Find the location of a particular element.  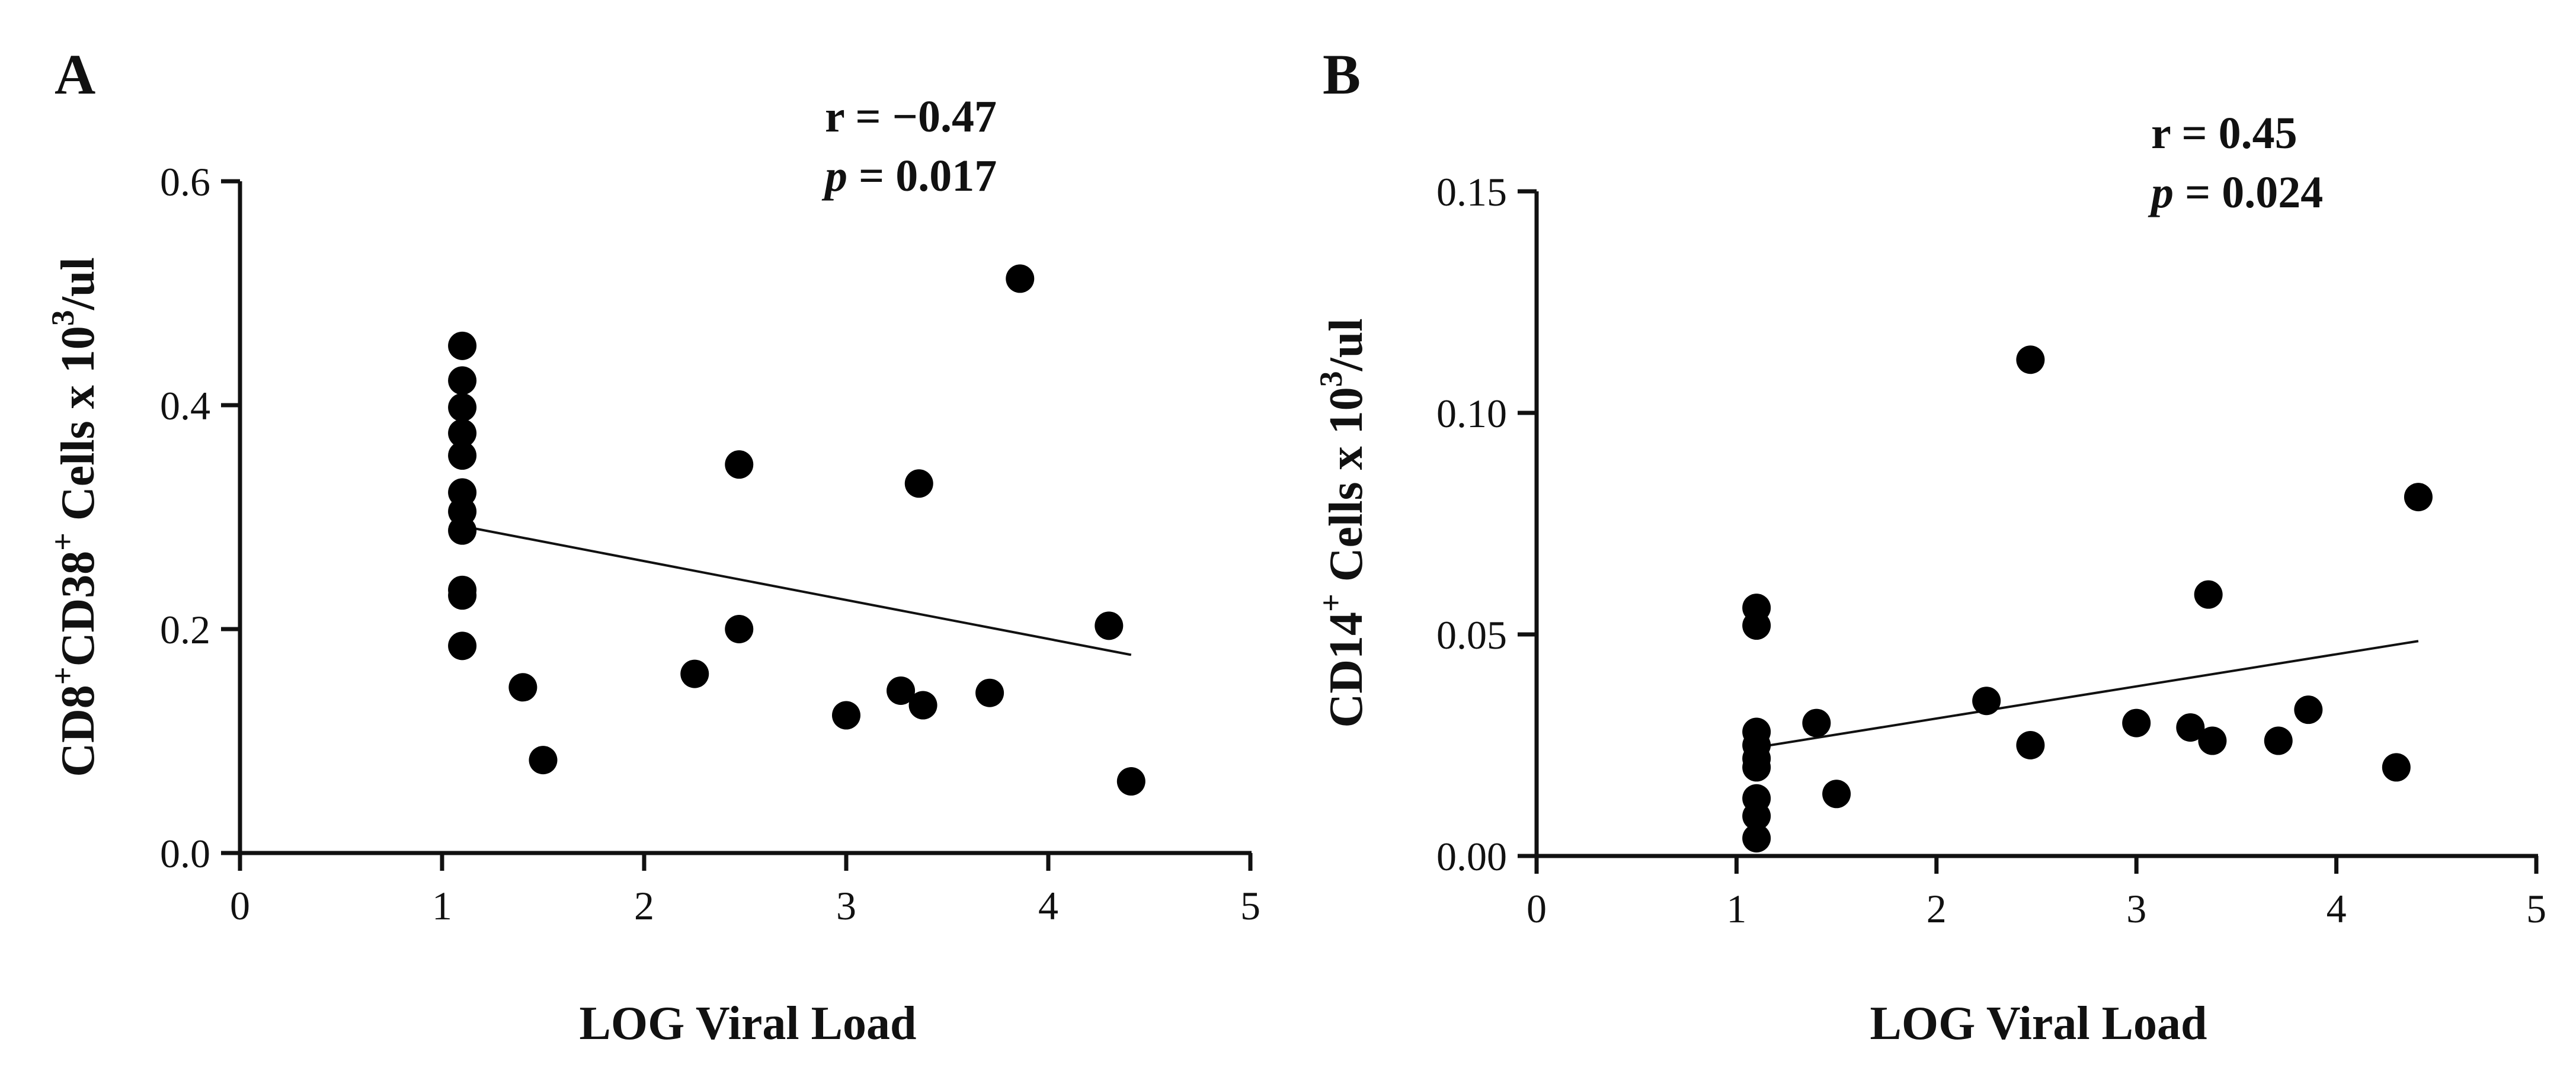

panel-a-r-value: r = −0.47 is located at coordinates (911, 117).